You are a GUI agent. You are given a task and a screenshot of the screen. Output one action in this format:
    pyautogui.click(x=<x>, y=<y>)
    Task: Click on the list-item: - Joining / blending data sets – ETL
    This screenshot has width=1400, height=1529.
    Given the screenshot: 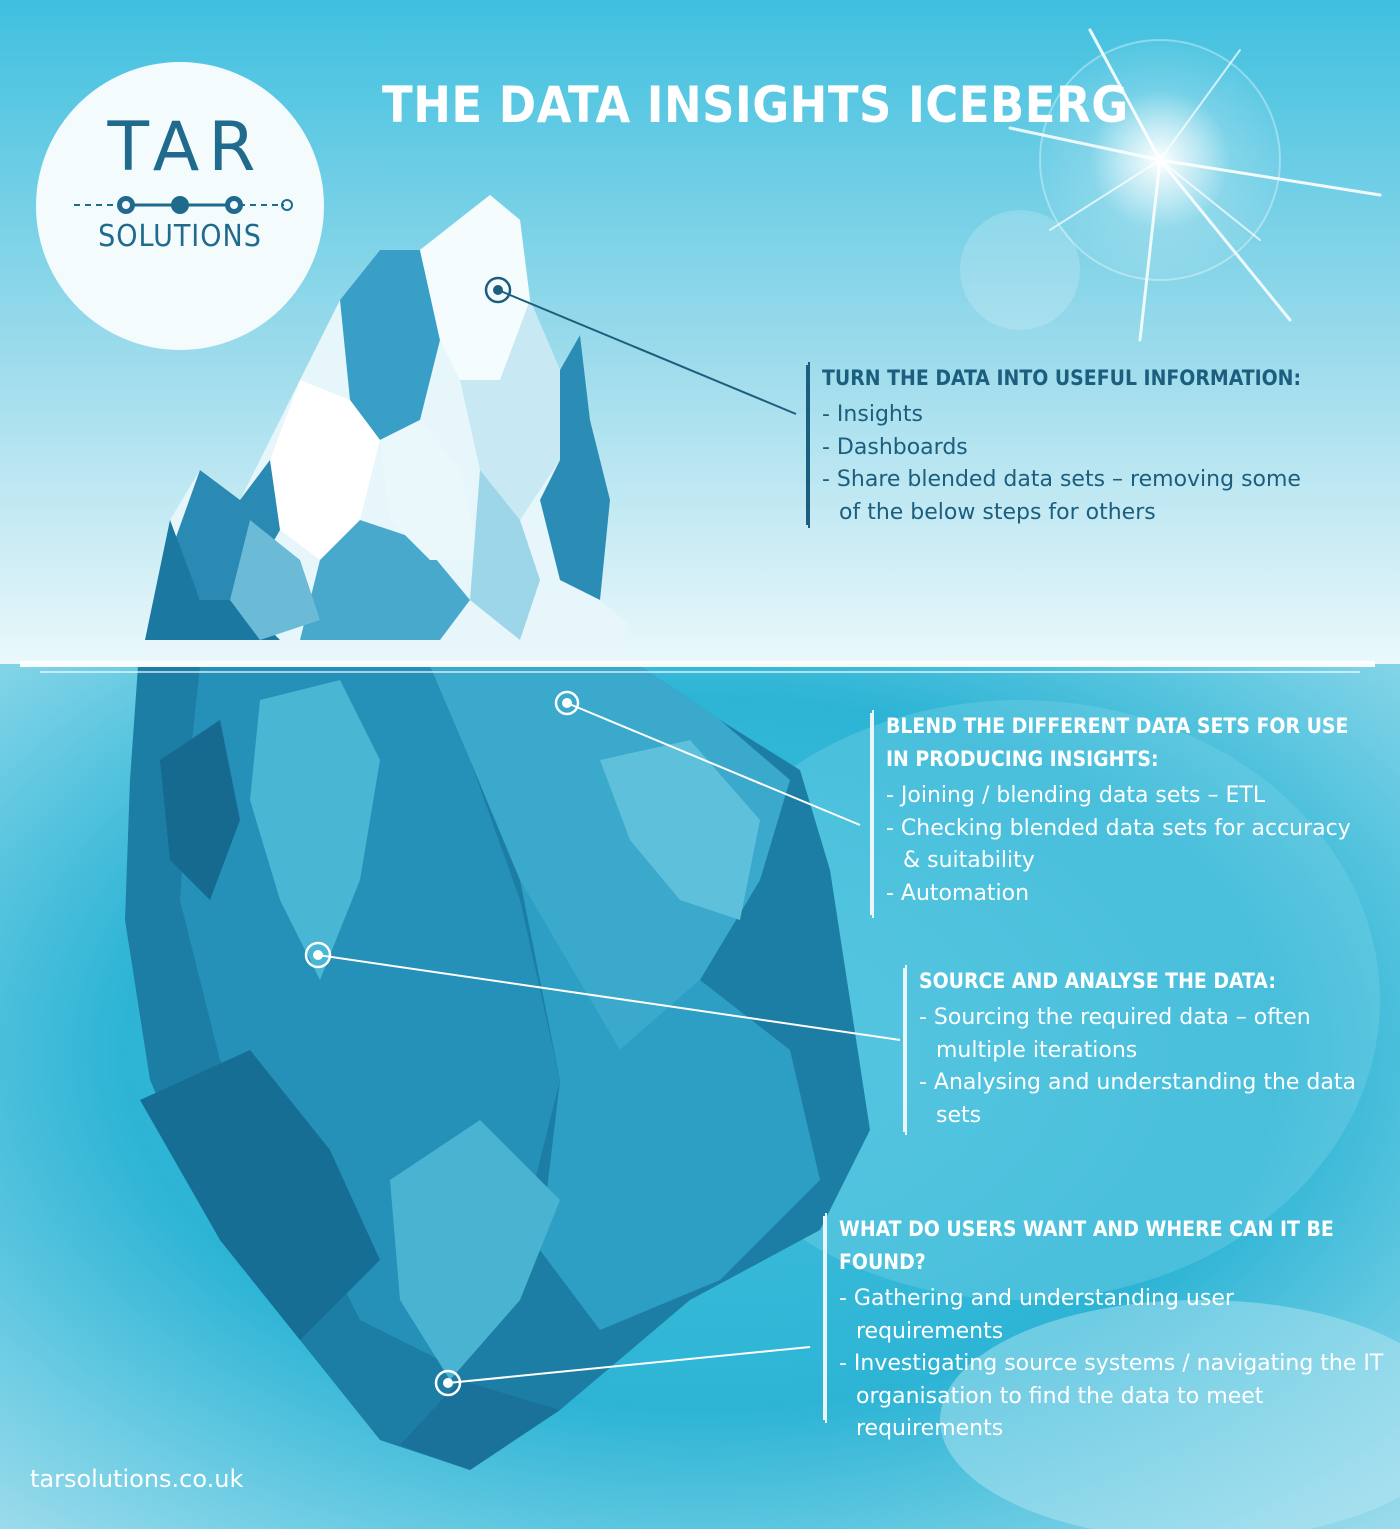 What is the action you would take?
    pyautogui.click(x=1076, y=795)
    